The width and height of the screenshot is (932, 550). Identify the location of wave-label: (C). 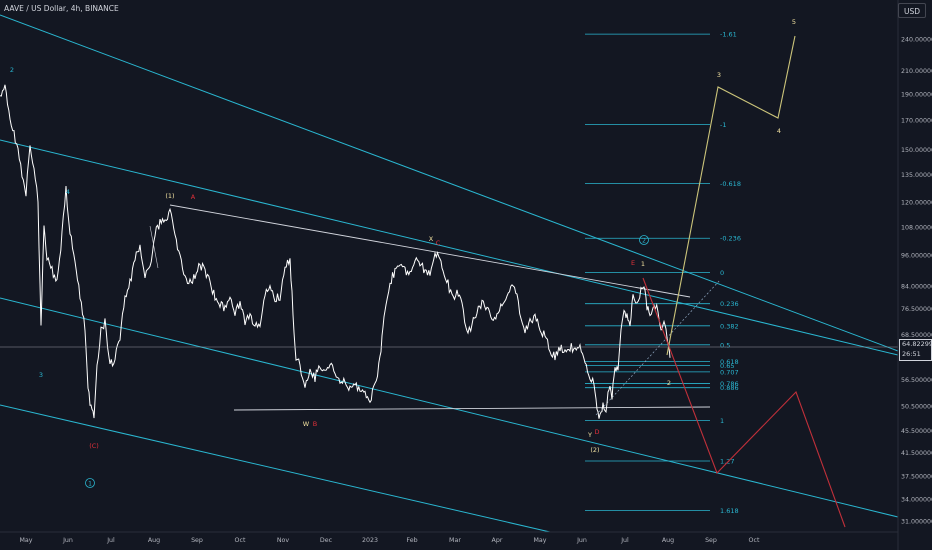
(94, 446).